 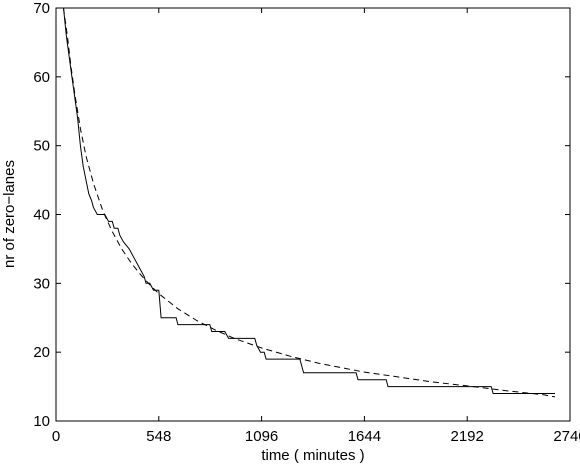 What do you see at coordinates (41, 215) in the screenshot?
I see `y-tick-label: 40` at bounding box center [41, 215].